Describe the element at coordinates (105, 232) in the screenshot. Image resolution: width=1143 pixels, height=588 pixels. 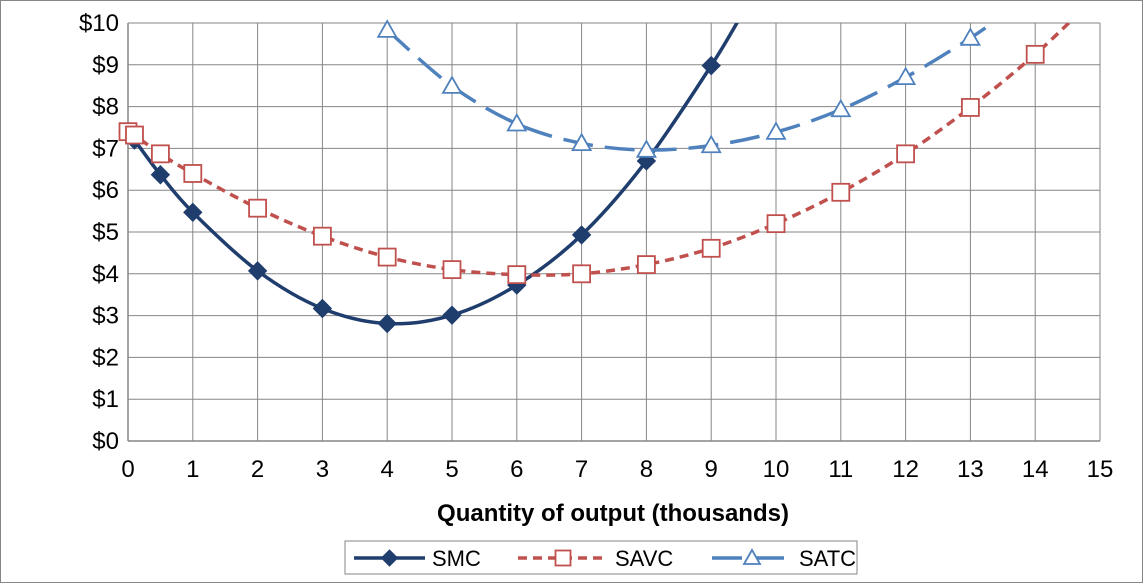
I see `y-tick-label: $5` at that location.